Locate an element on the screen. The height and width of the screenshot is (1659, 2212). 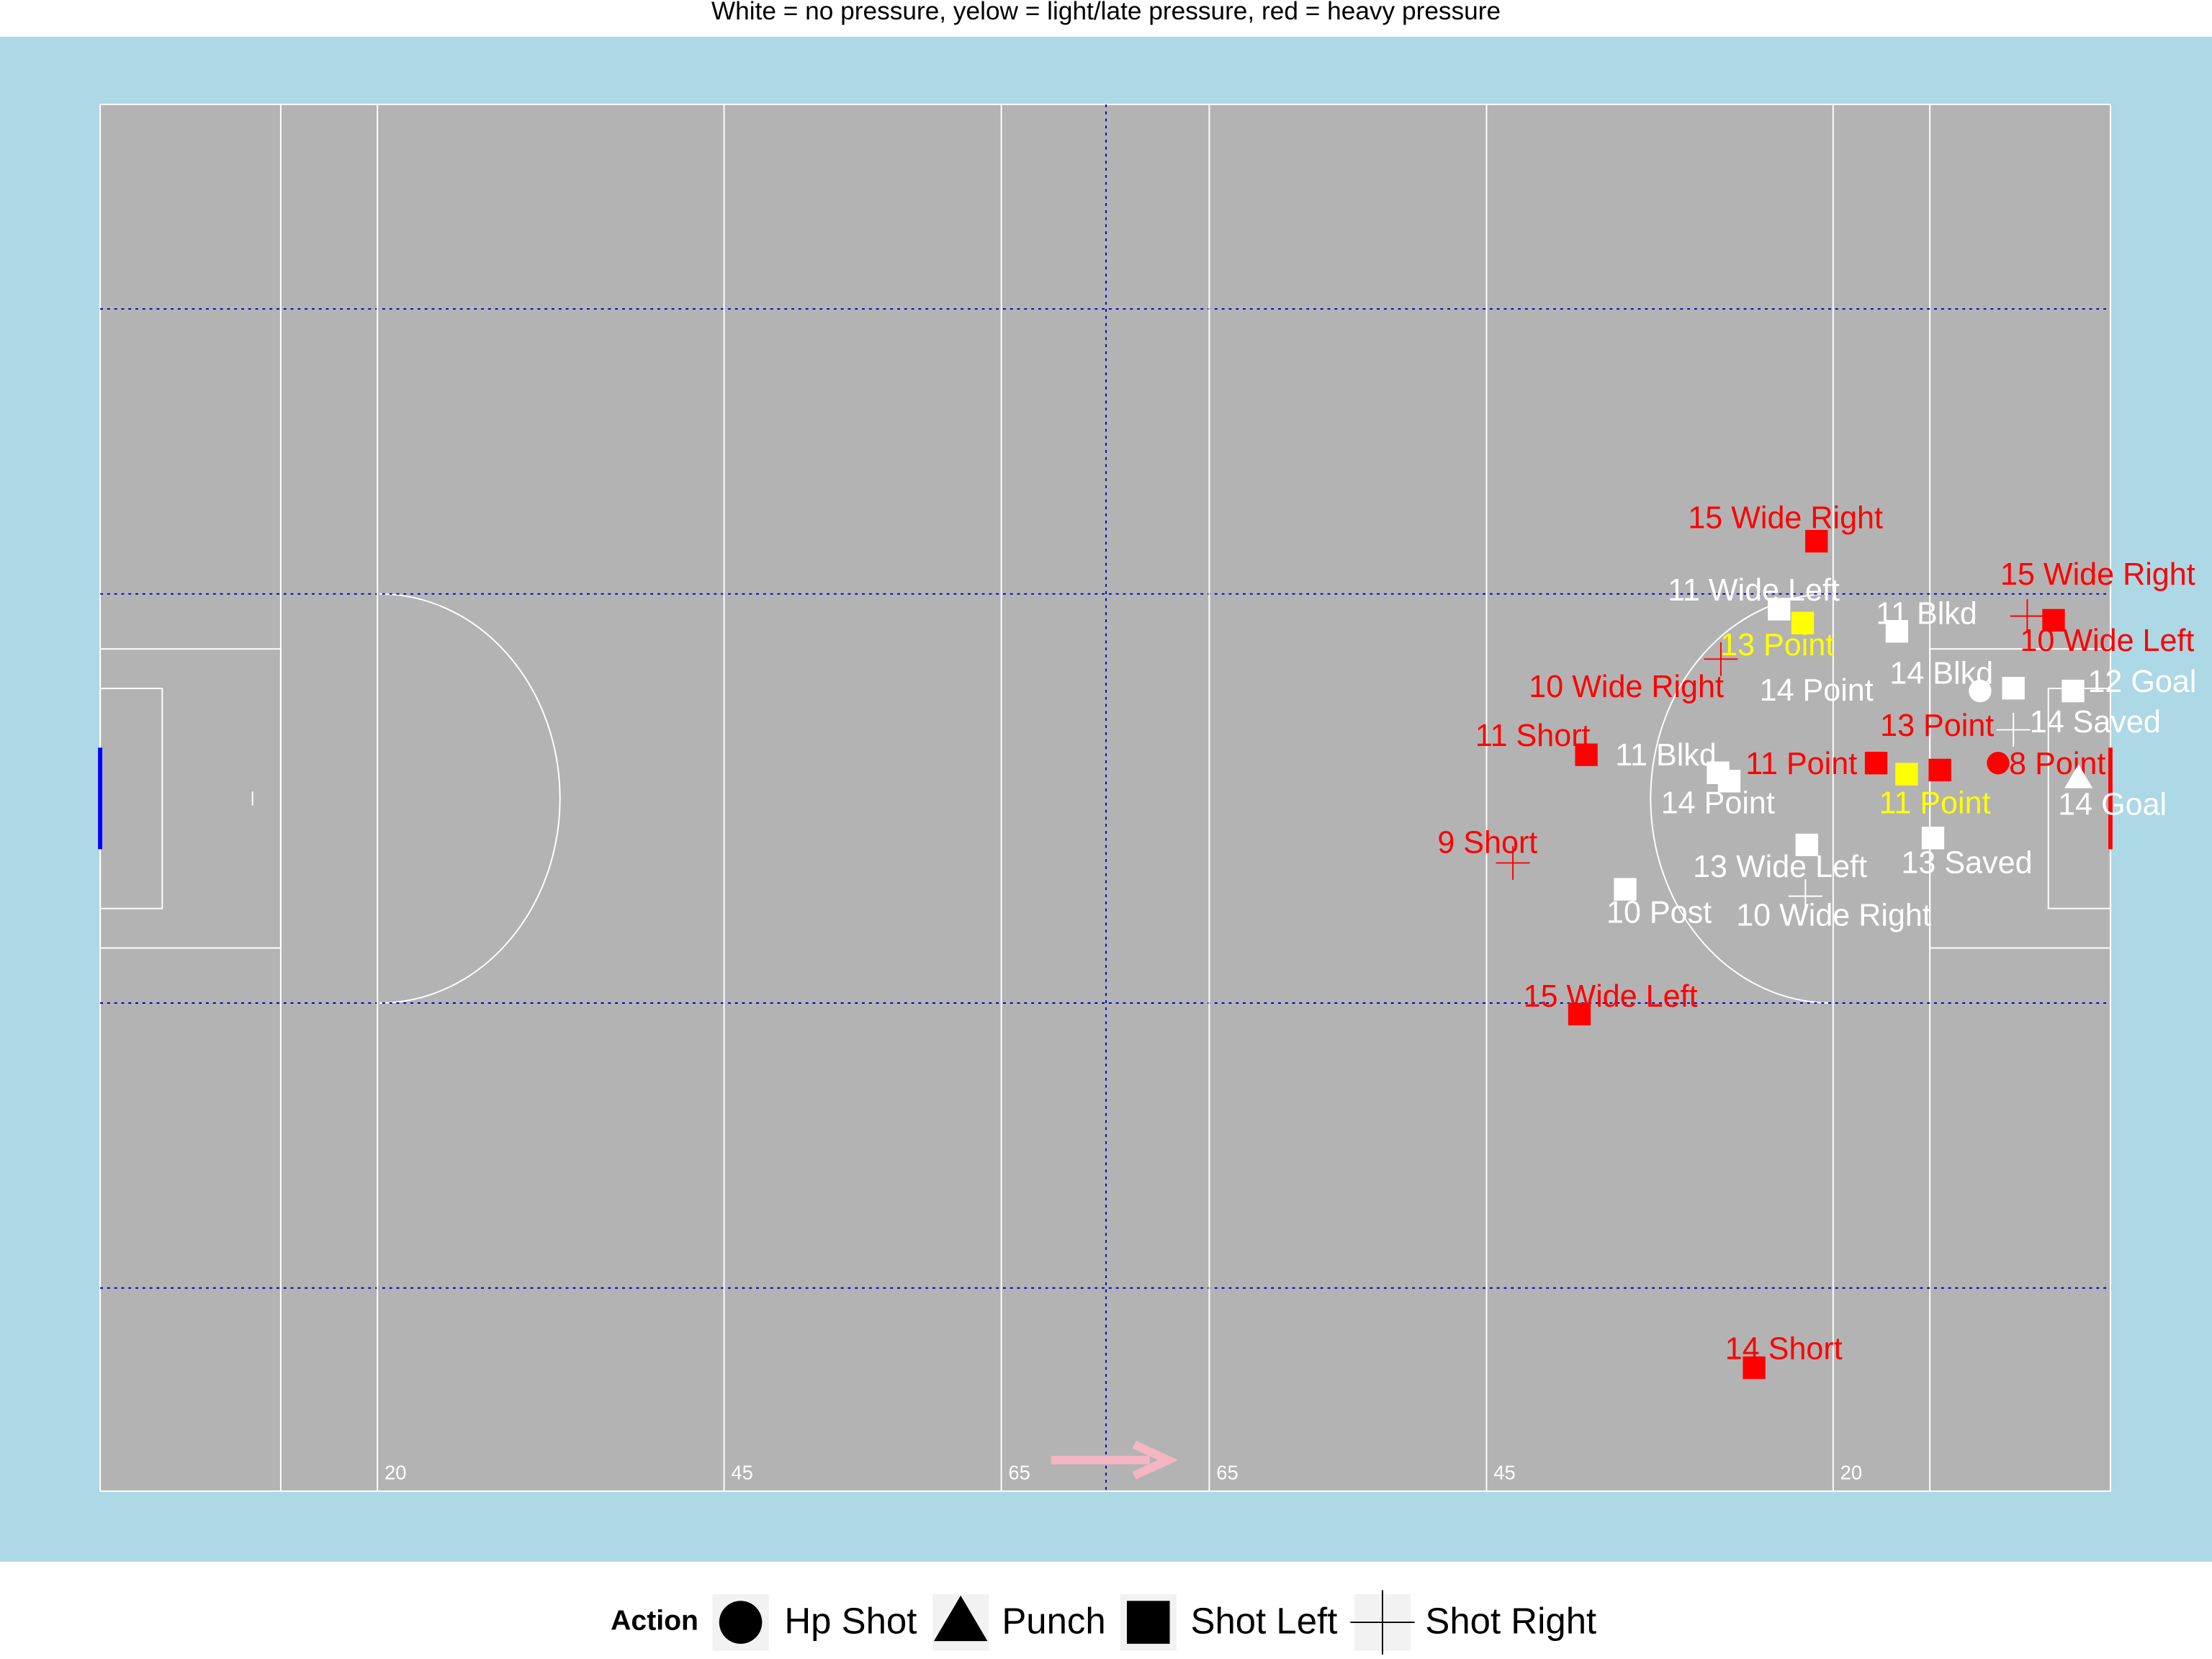
arrow-head is located at coordinates (1155, 1460).